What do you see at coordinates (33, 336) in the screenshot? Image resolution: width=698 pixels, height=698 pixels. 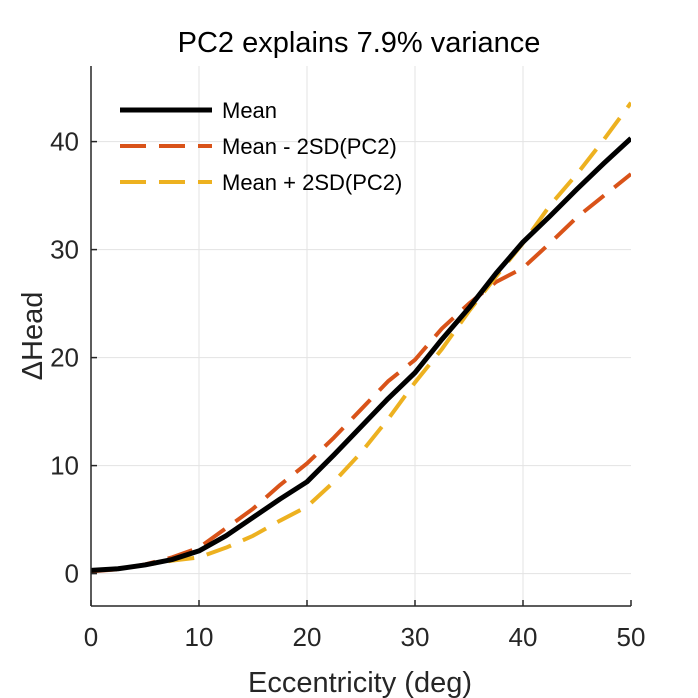 I see `y-axis-label: ΔHead` at bounding box center [33, 336].